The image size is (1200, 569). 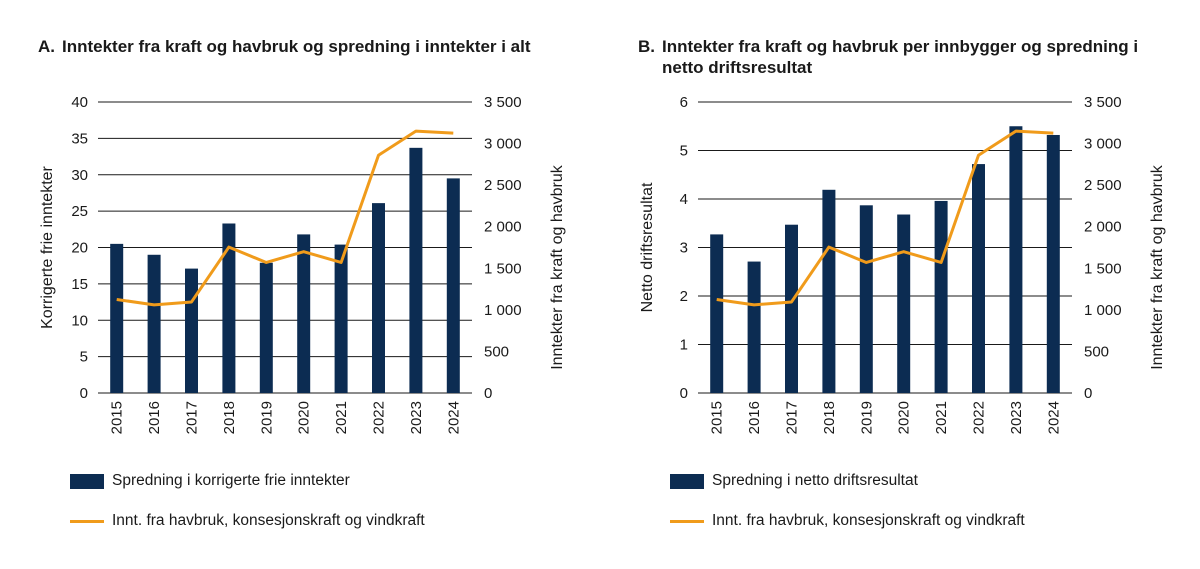 I want to click on legend-bar-label: Spredning i netto driftsresultat, so click(x=815, y=480).